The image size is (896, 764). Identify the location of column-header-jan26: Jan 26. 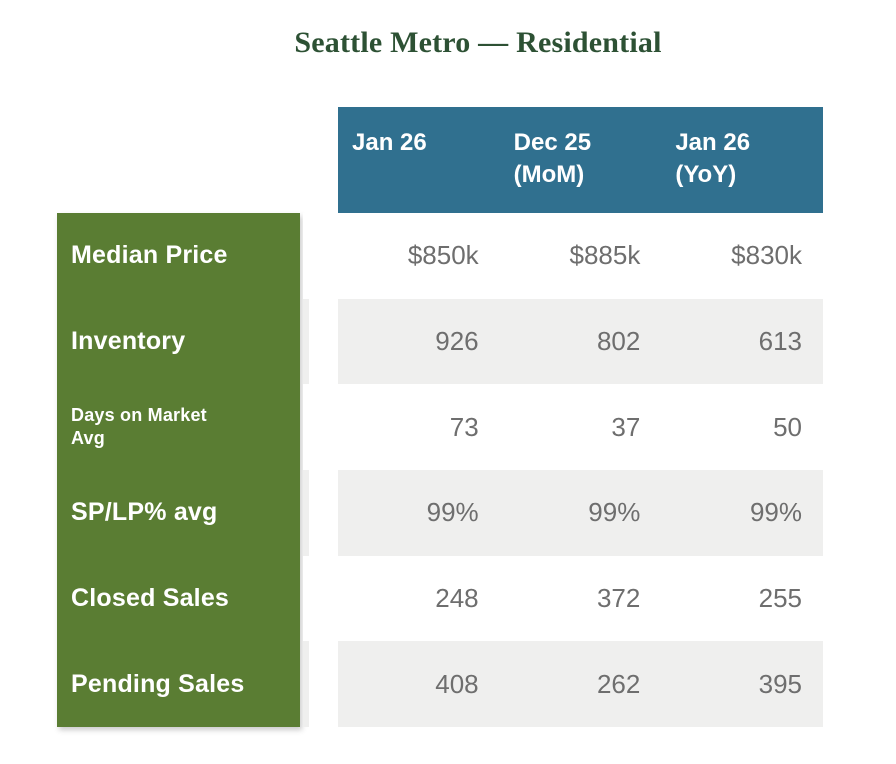
(419, 160).